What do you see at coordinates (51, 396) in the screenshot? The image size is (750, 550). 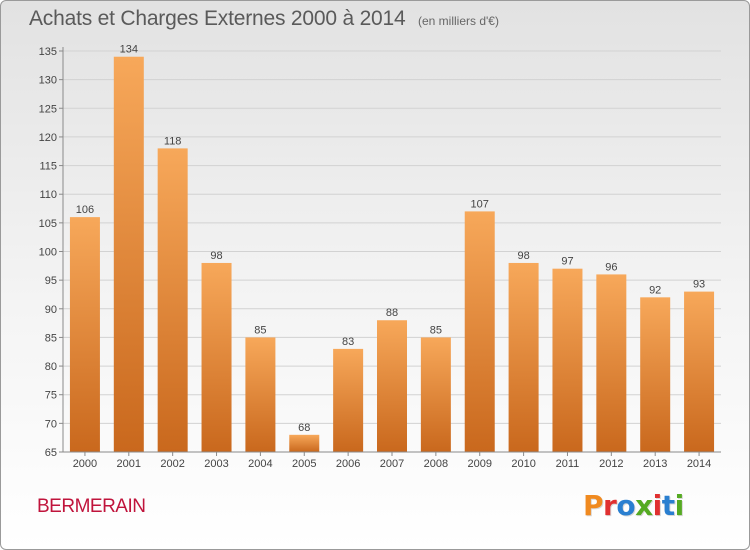 I see `y-tick-label: 75` at bounding box center [51, 396].